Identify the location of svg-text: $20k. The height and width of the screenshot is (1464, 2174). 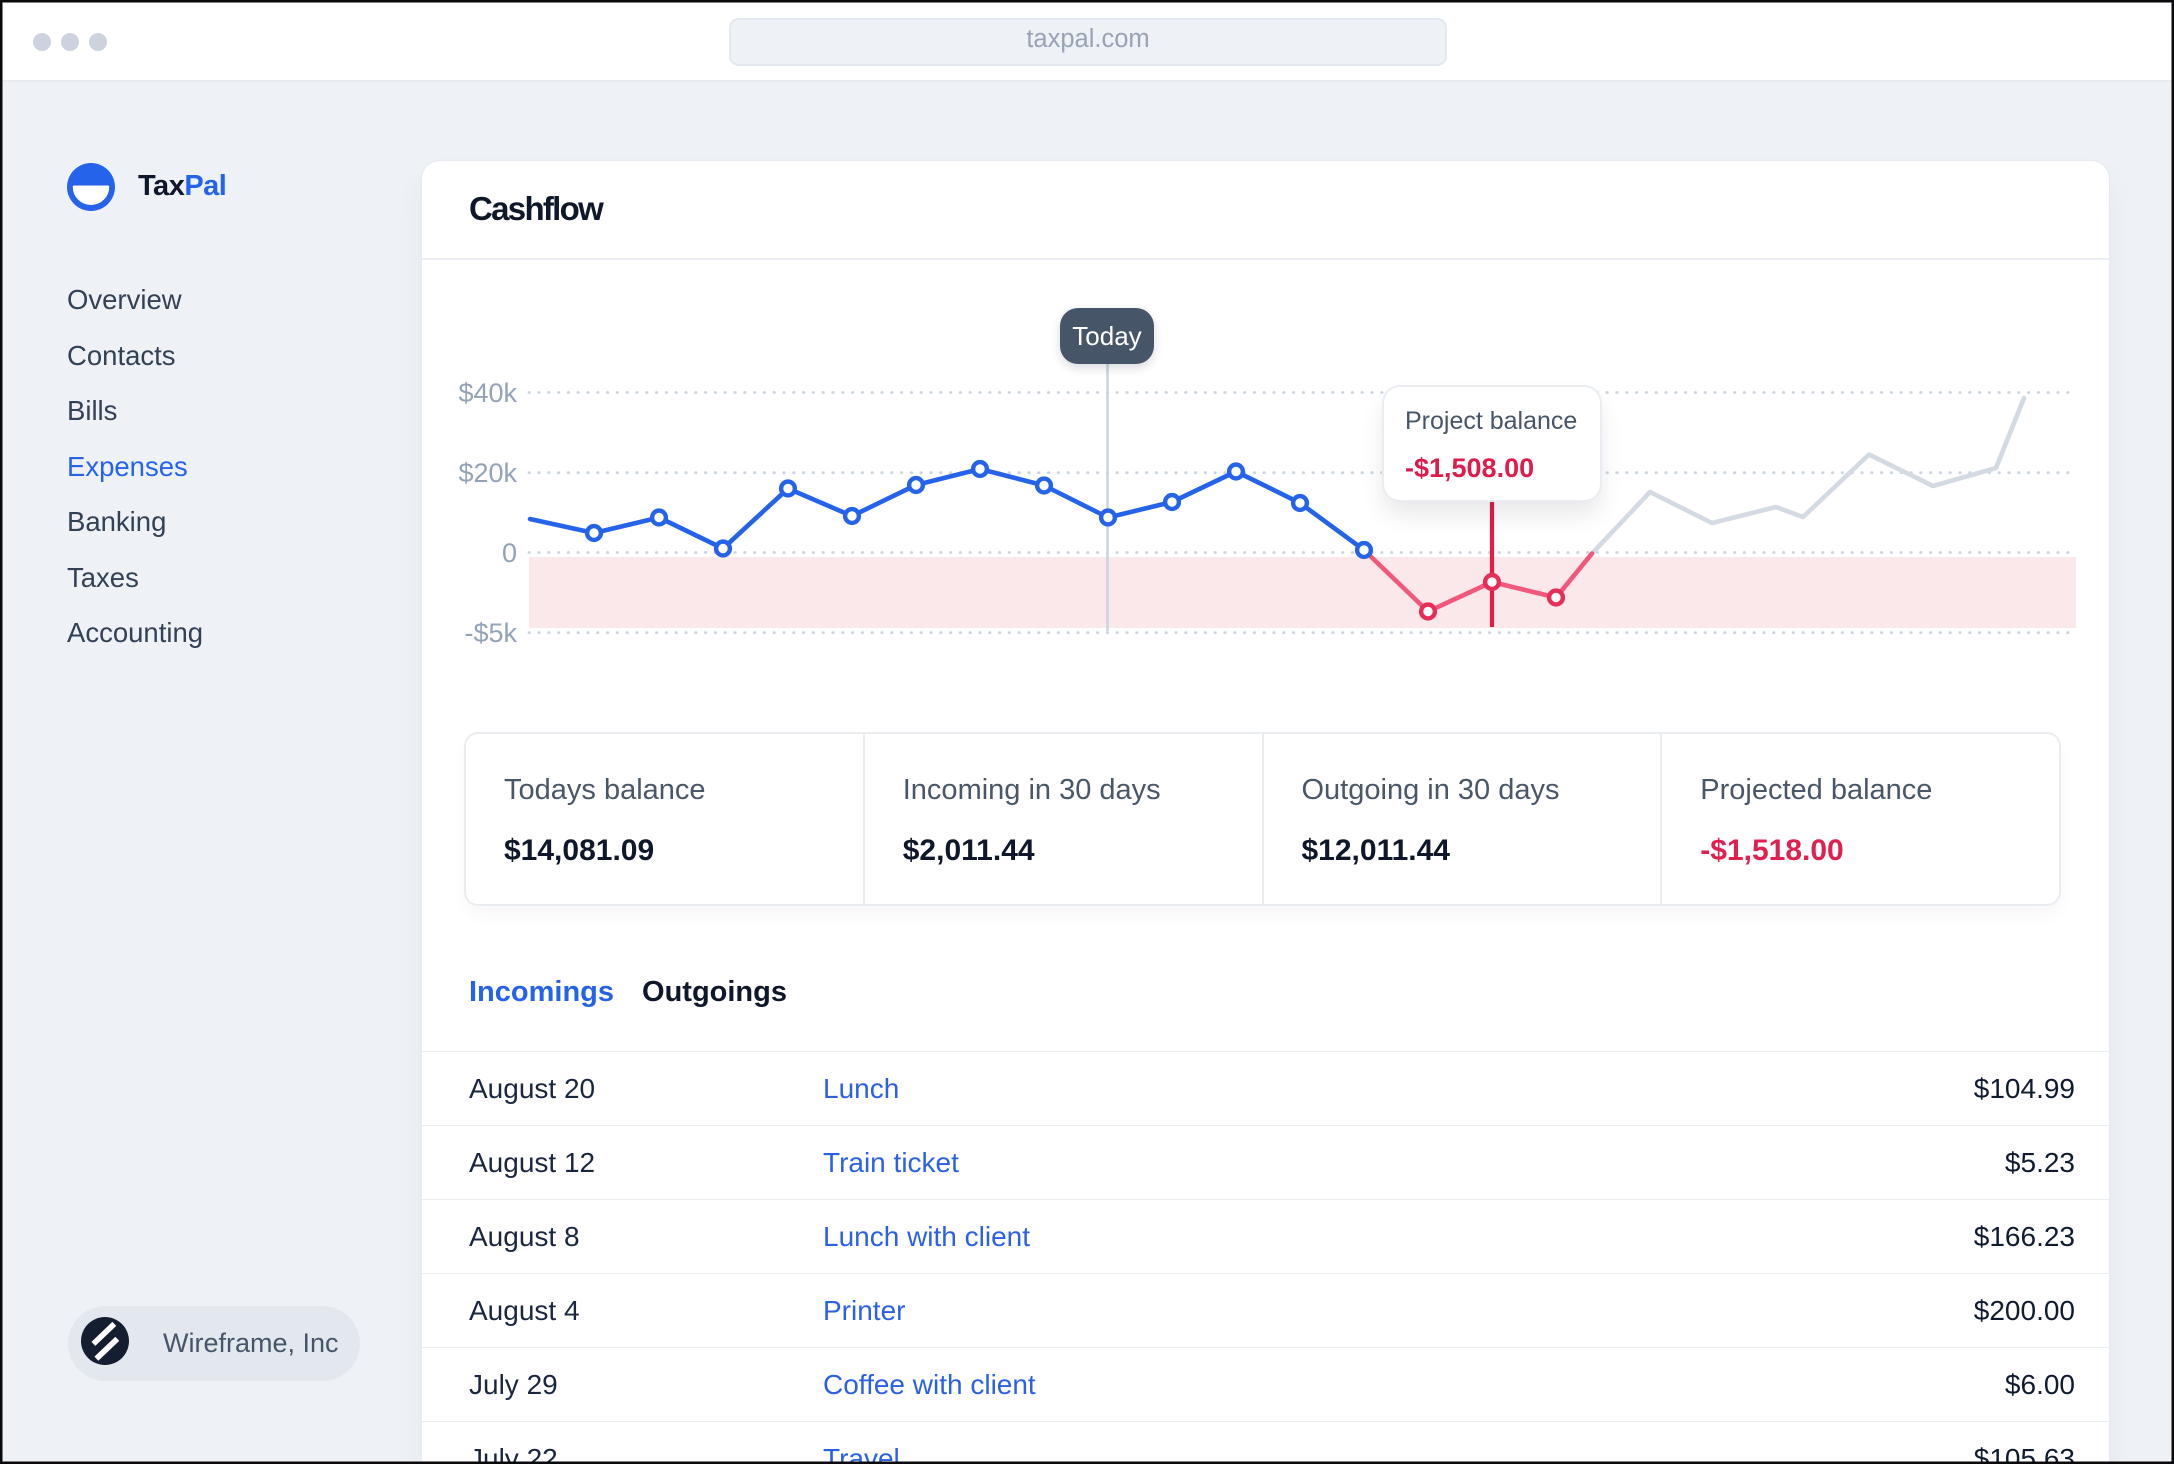
(487, 473).